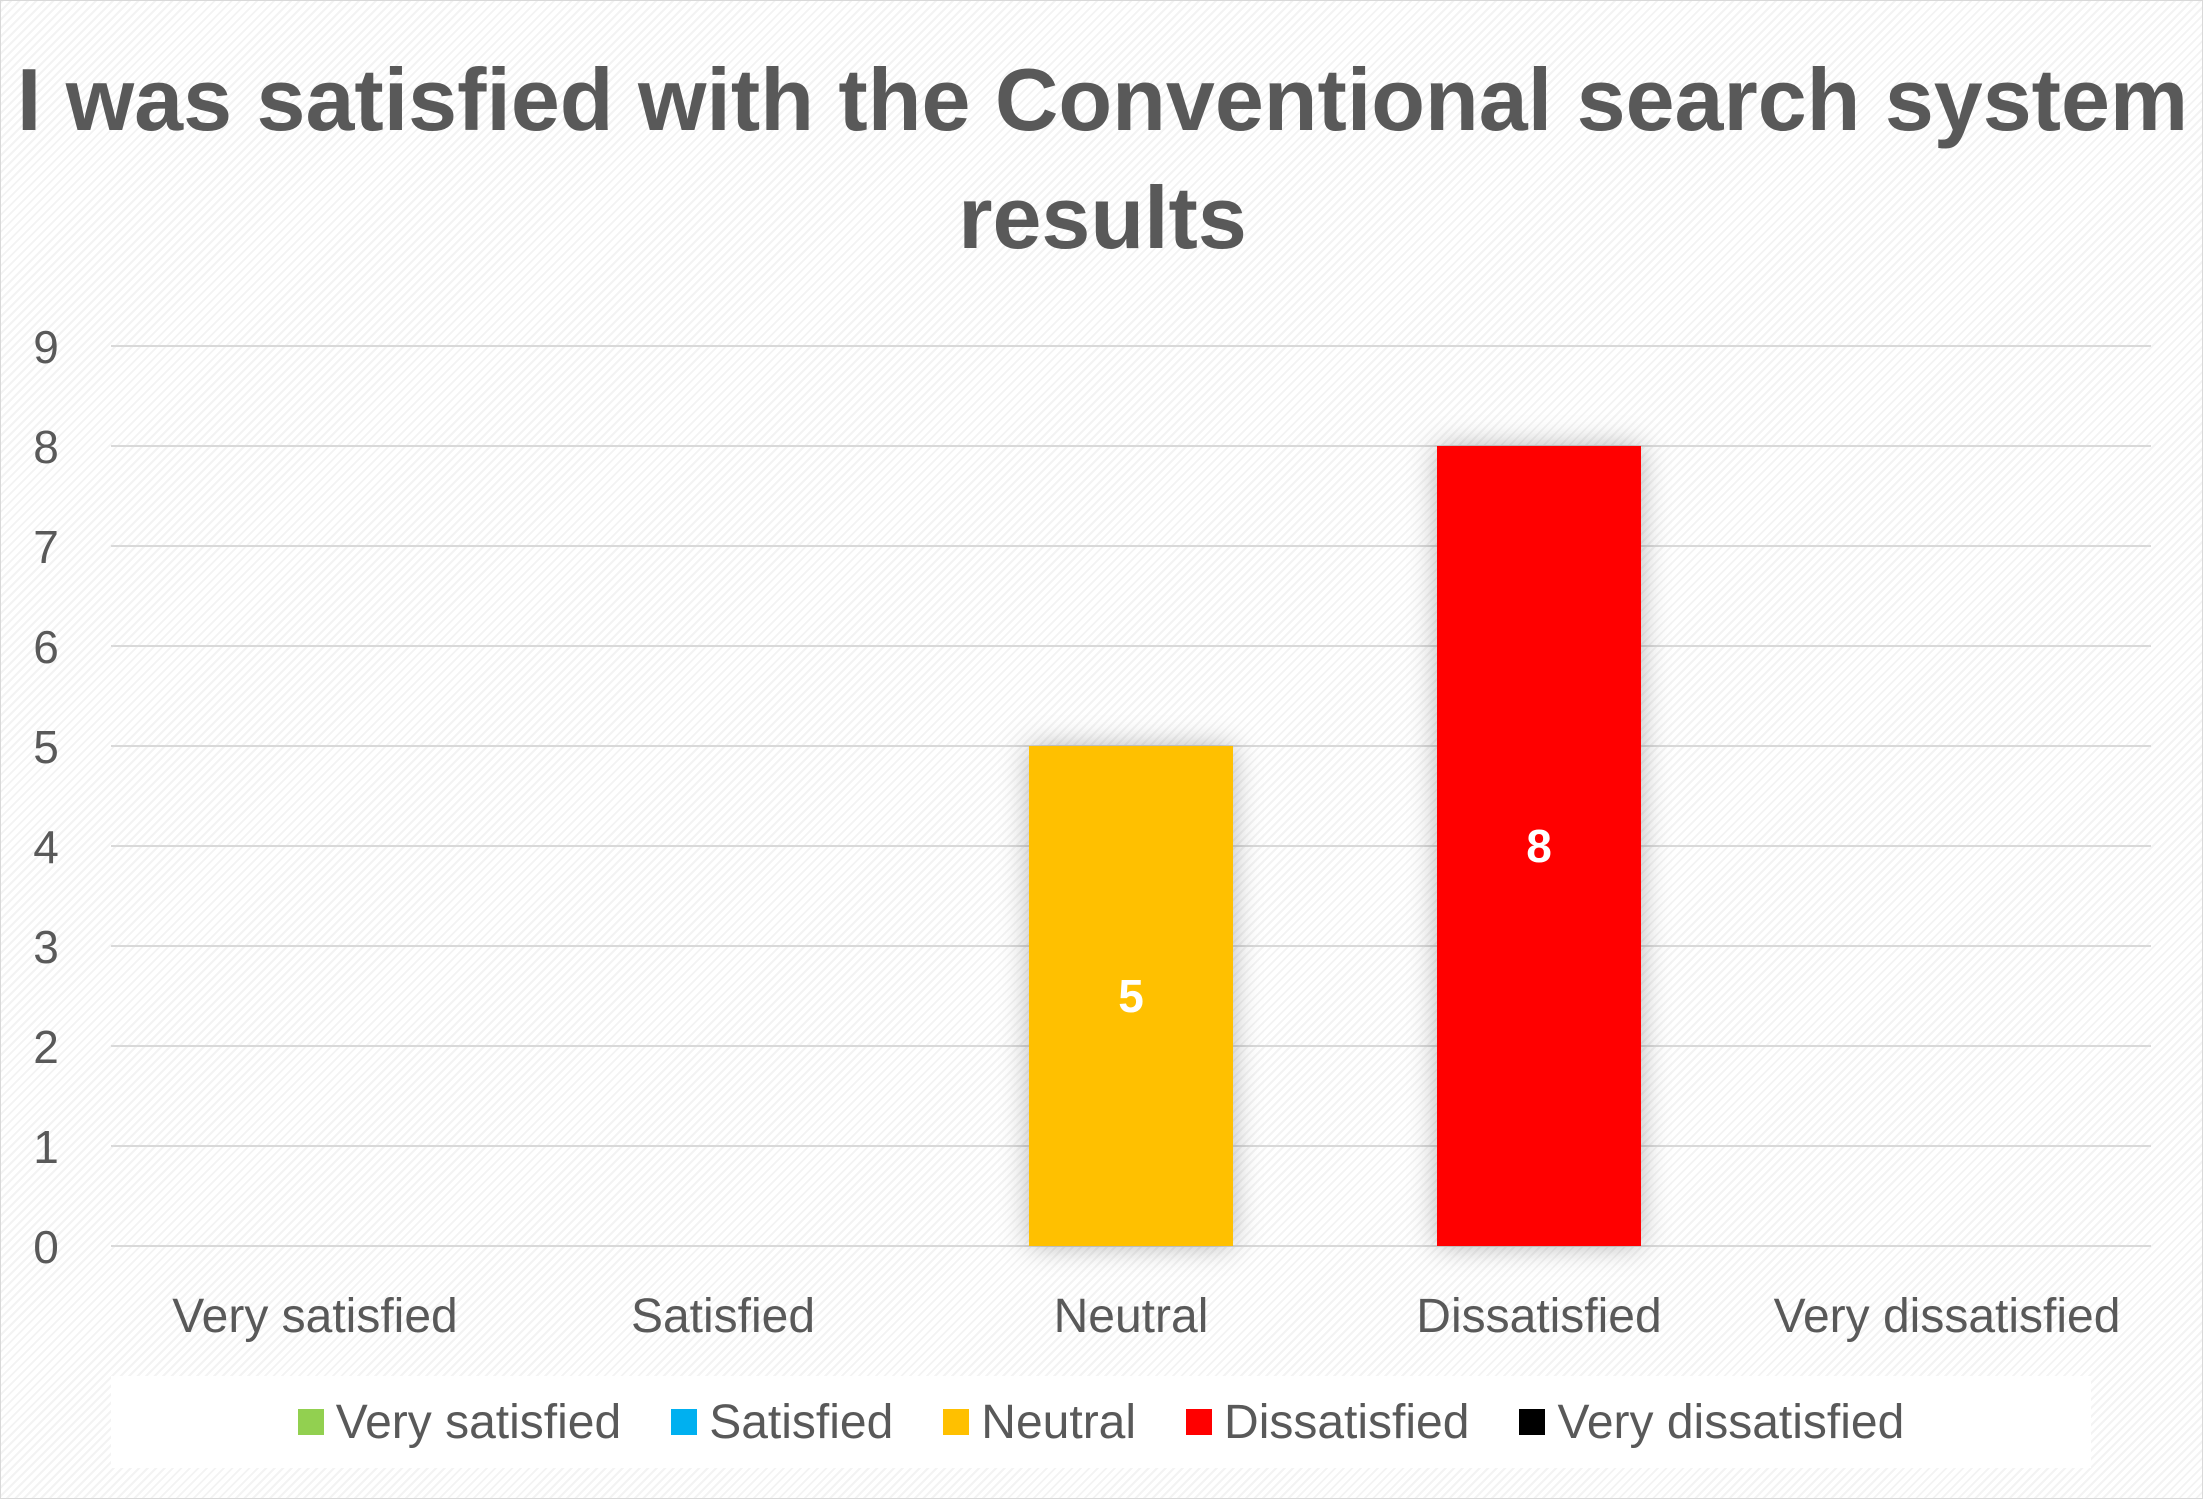  I want to click on legend-label: Very dissatisfied, so click(1731, 1422).